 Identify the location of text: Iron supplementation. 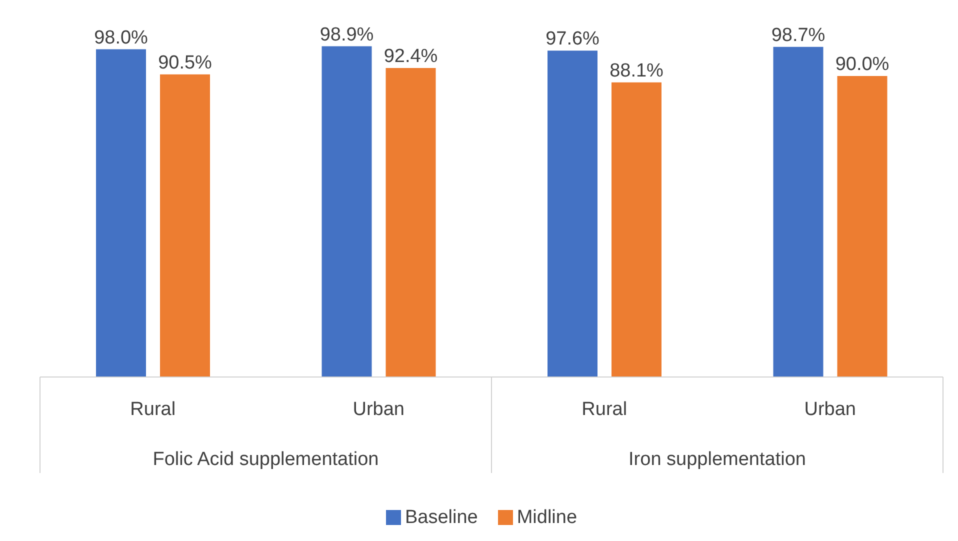
(717, 459).